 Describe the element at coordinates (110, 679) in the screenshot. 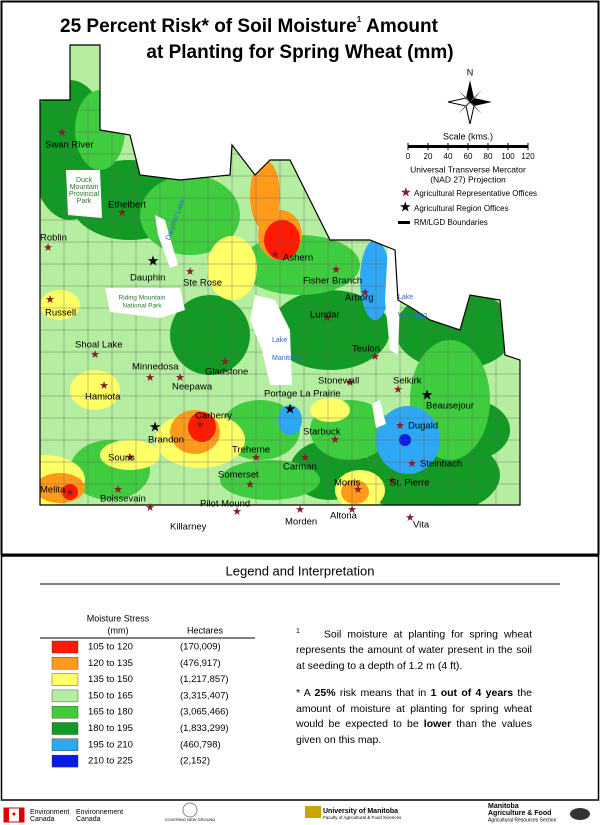

I see `legend-range: 135 to 150` at that location.